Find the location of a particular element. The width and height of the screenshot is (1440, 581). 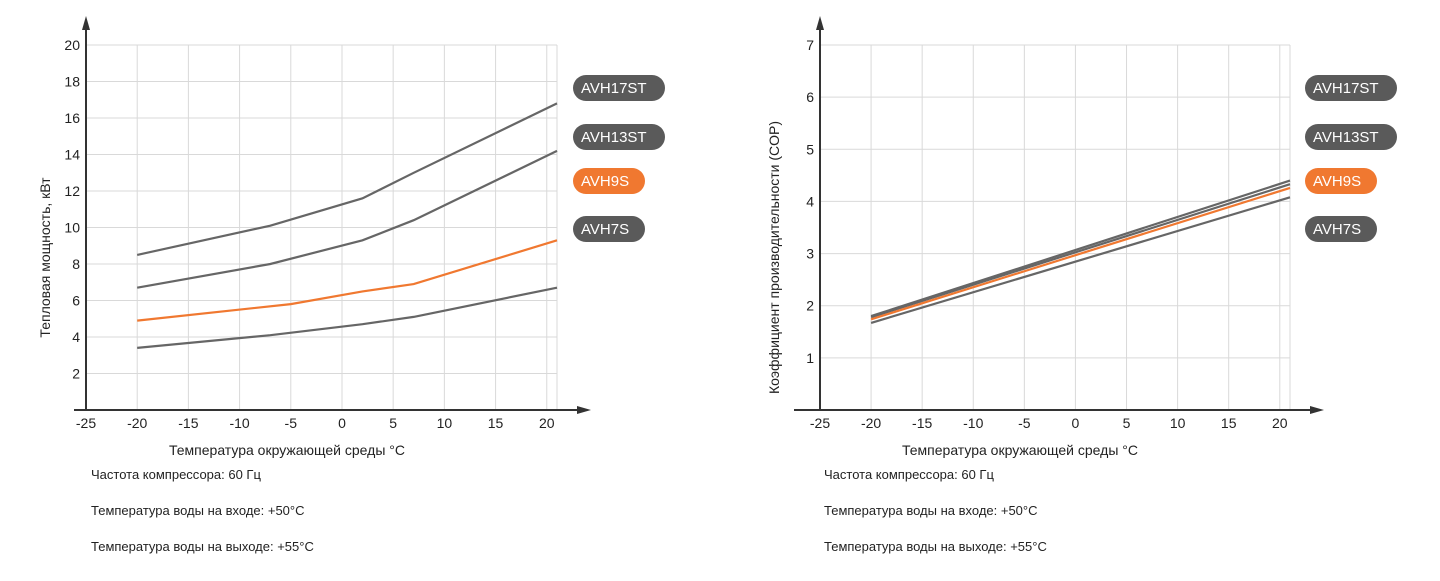

y-tick-label: 8 is located at coordinates (76, 264).